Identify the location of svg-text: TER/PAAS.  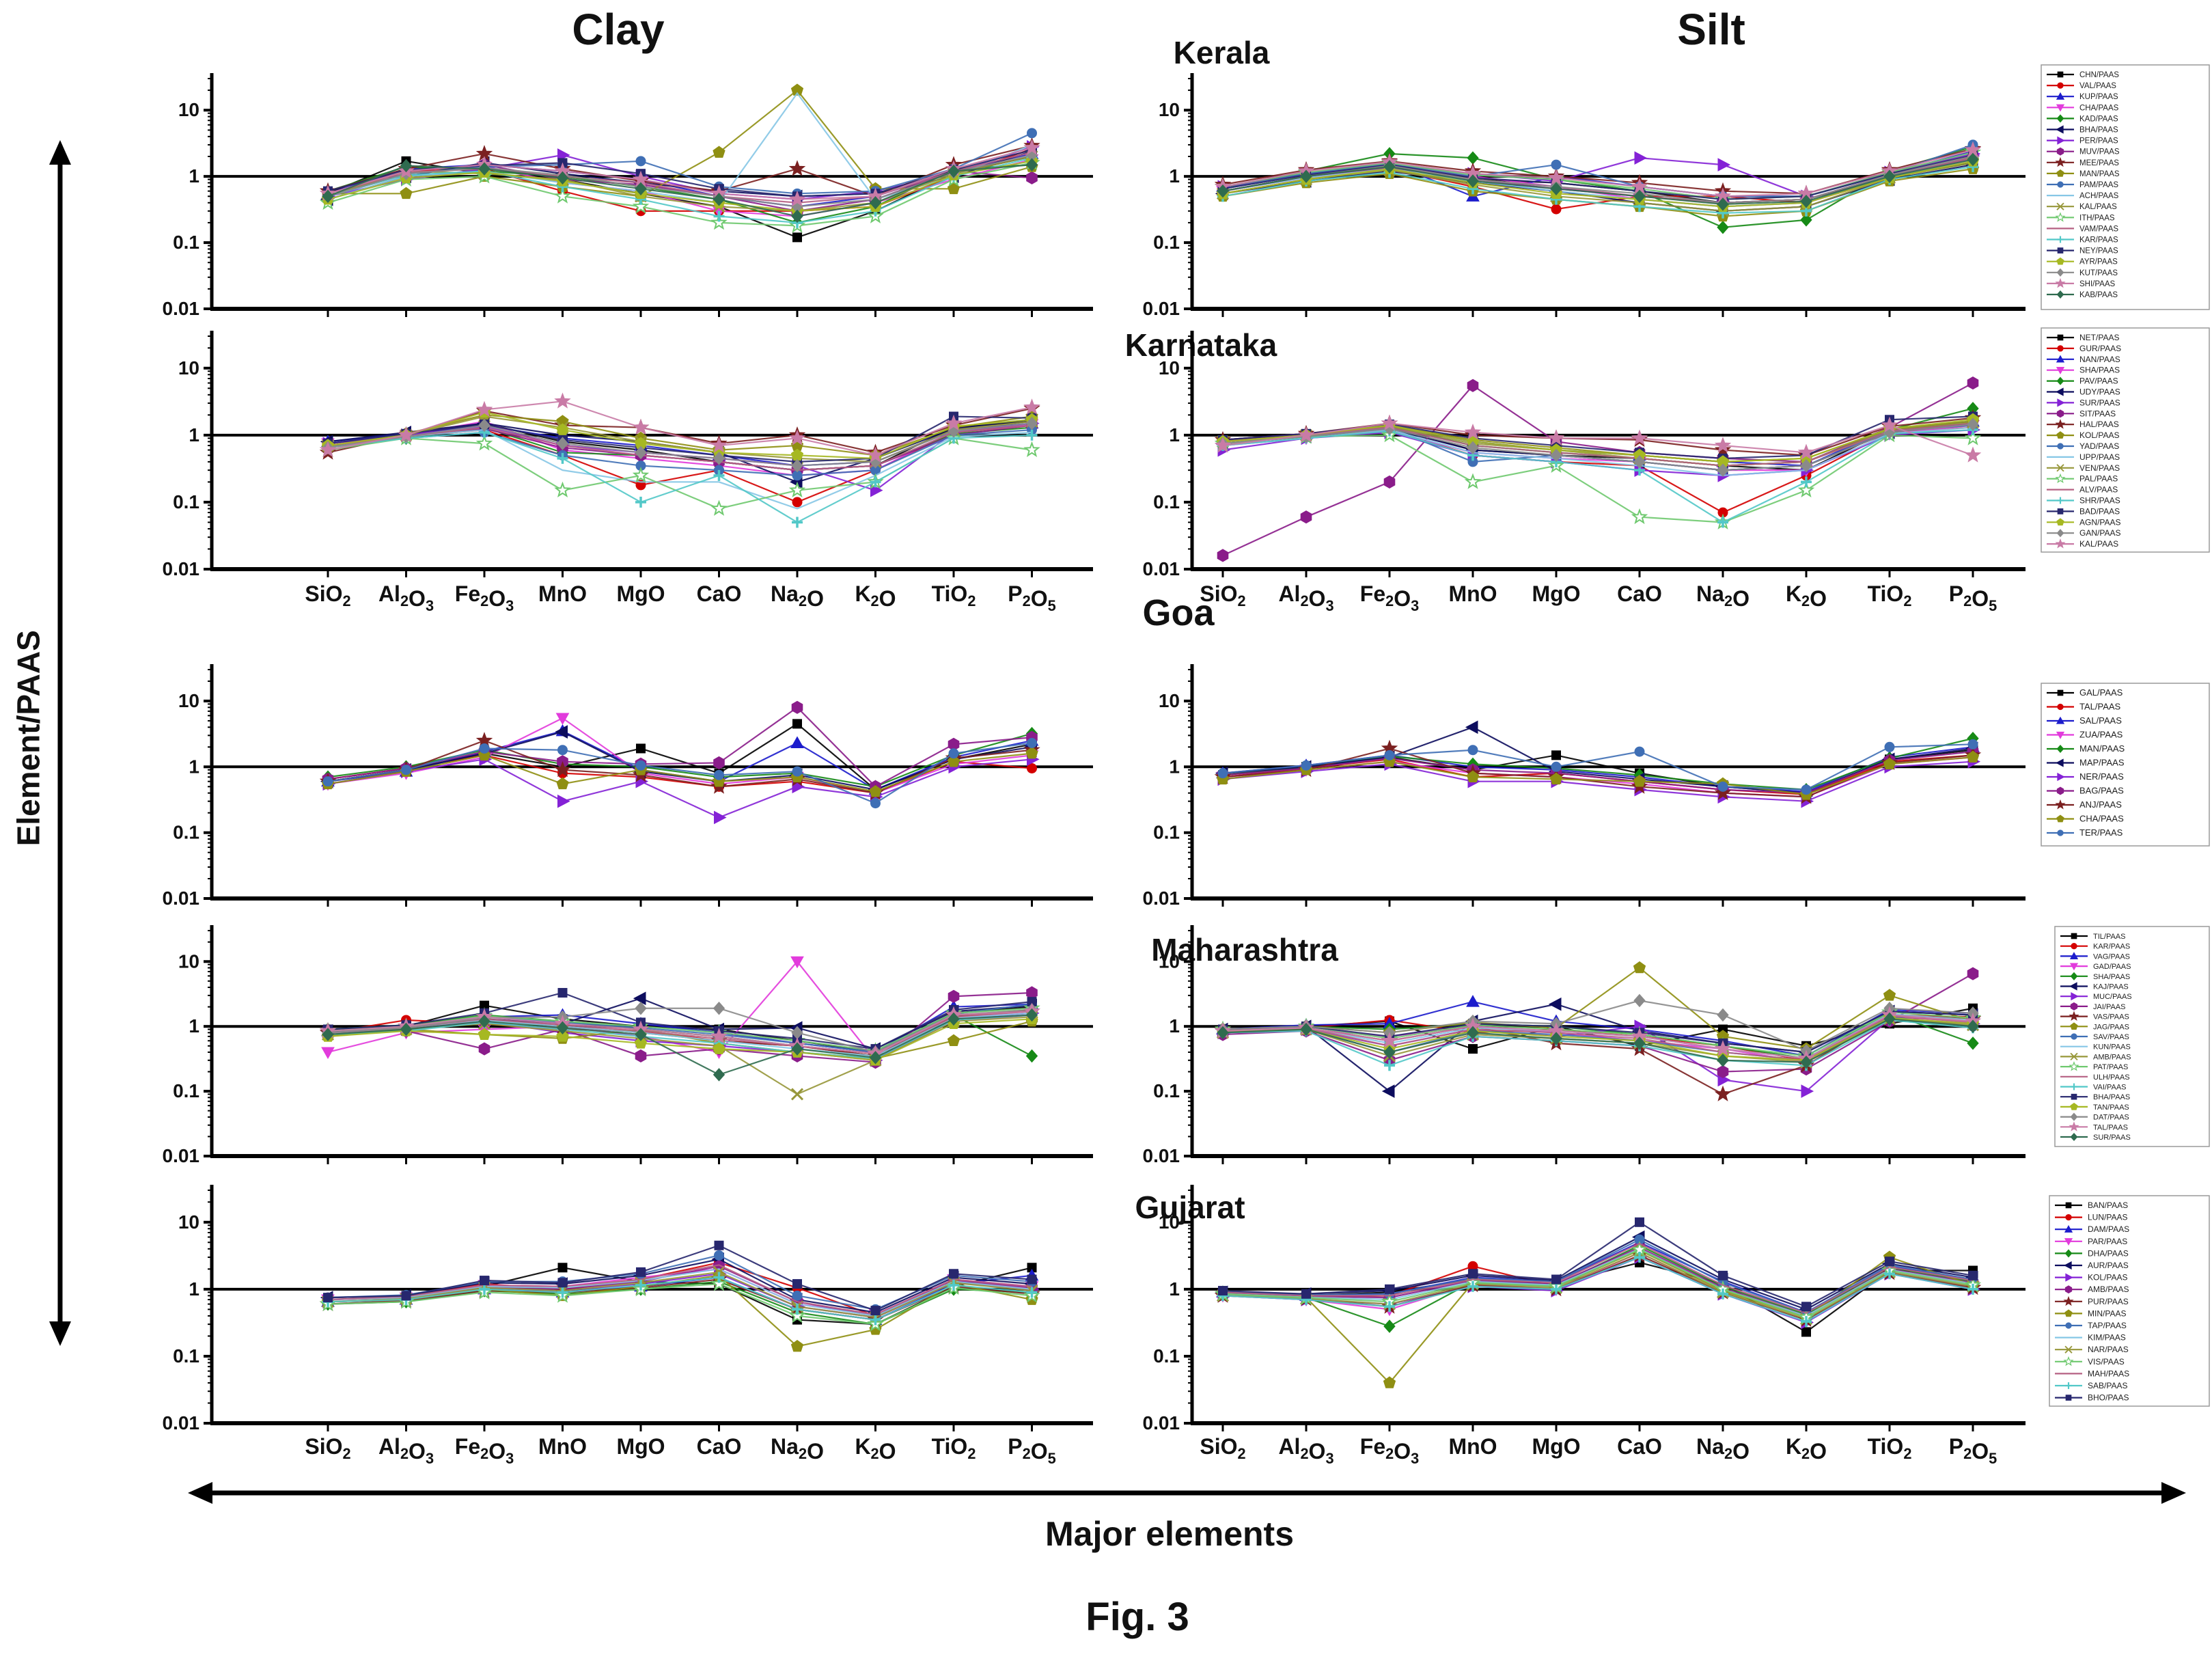
(2101, 832).